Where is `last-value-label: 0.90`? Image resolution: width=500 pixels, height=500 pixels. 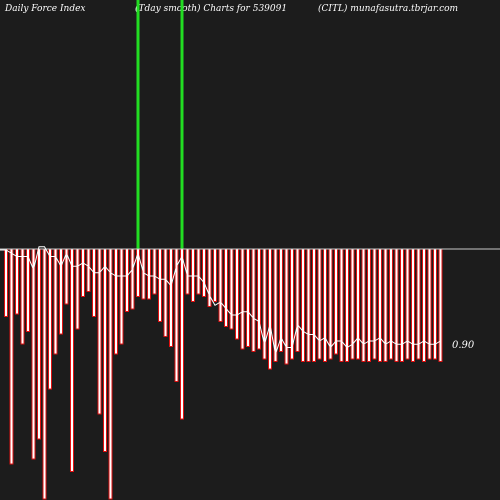
last-value-label: 0.90 is located at coordinates (463, 345).